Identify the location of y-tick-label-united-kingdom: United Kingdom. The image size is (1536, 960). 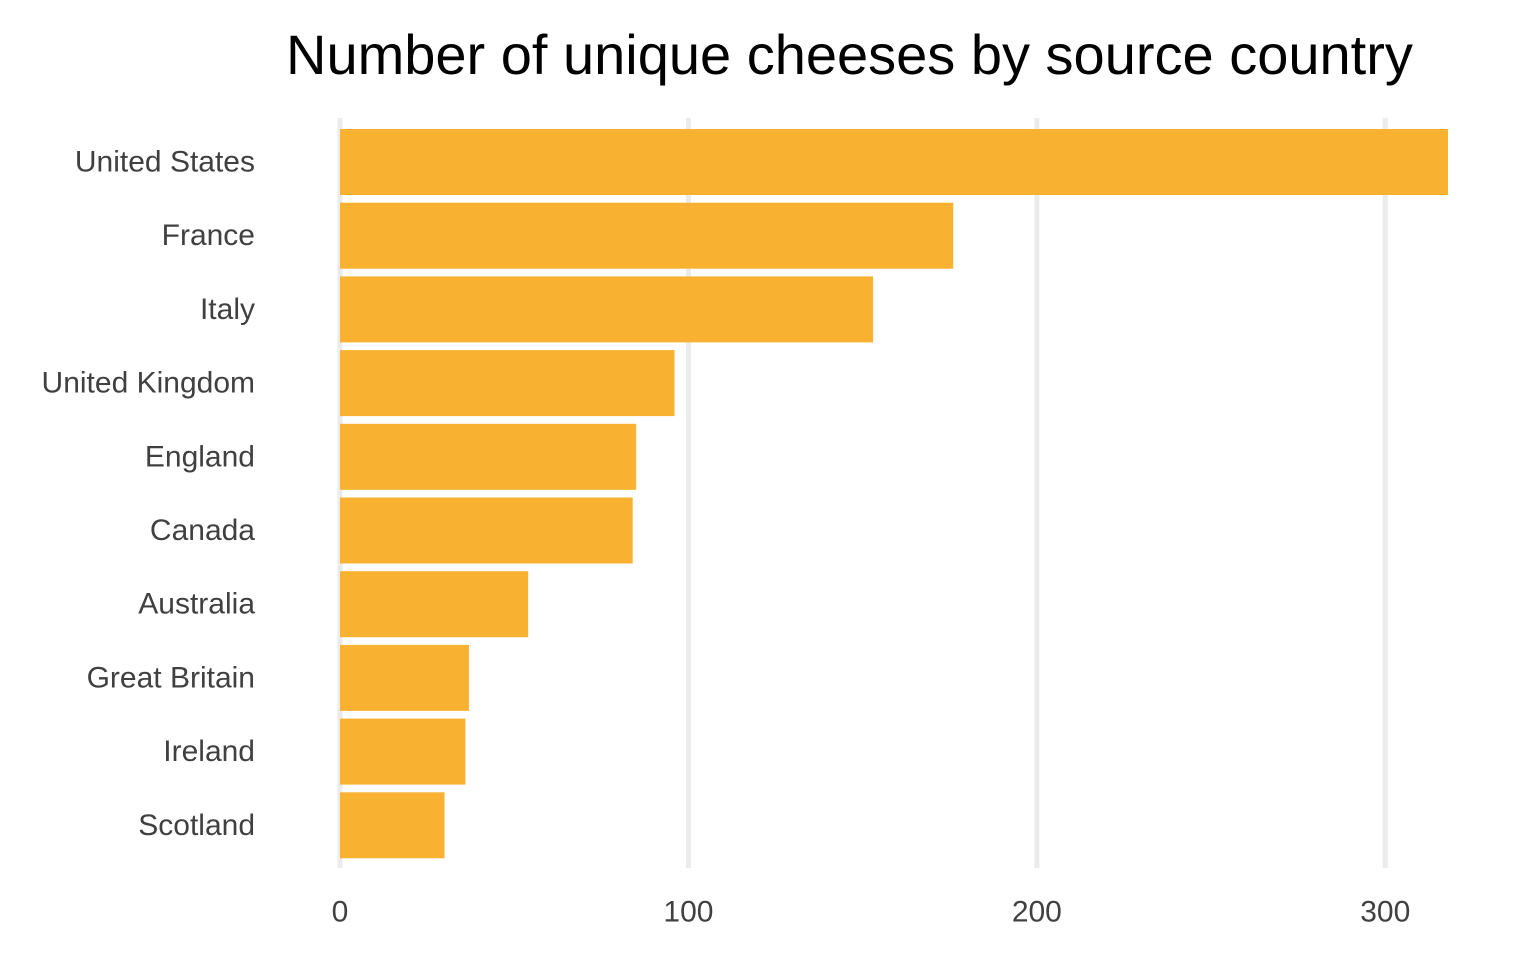
(148, 383).